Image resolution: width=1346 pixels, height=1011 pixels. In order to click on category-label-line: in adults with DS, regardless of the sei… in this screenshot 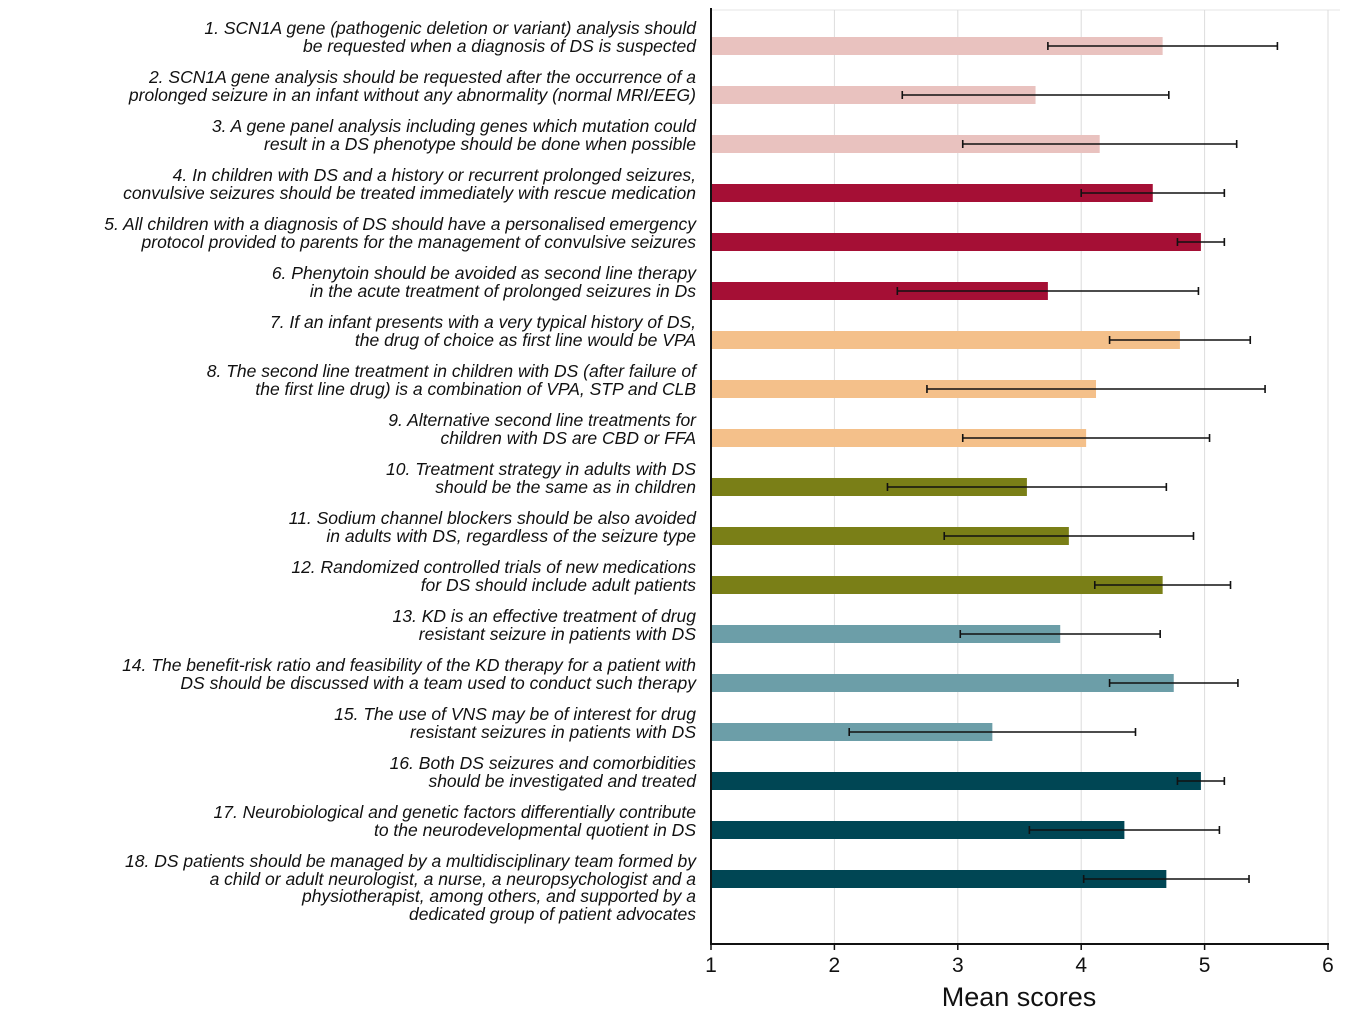, I will do `click(492, 537)`.